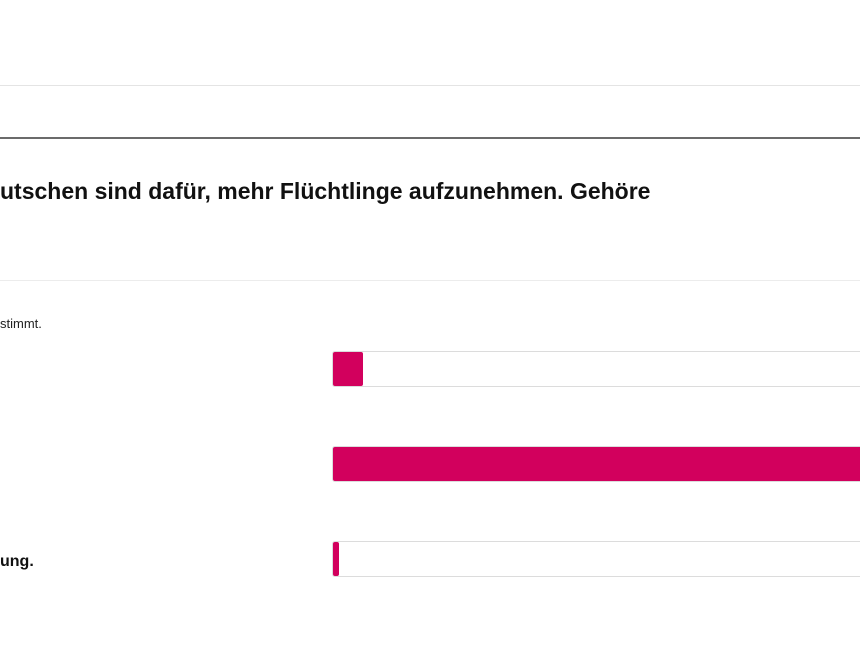  What do you see at coordinates (430, 280) in the screenshot?
I see `section-divider` at bounding box center [430, 280].